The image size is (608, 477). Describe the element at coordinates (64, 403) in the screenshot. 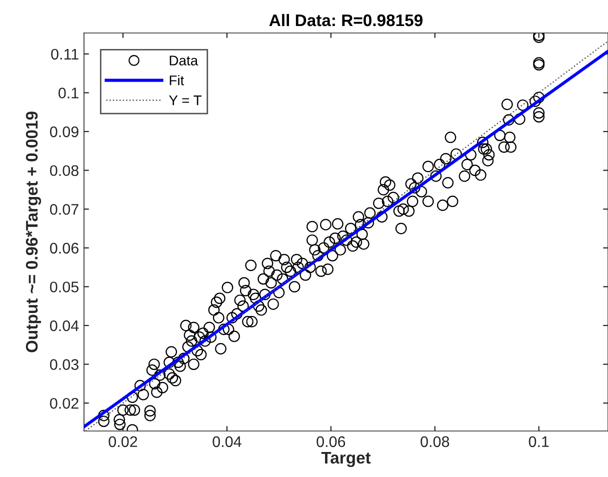

I see `y-tick-label: 0.02` at that location.